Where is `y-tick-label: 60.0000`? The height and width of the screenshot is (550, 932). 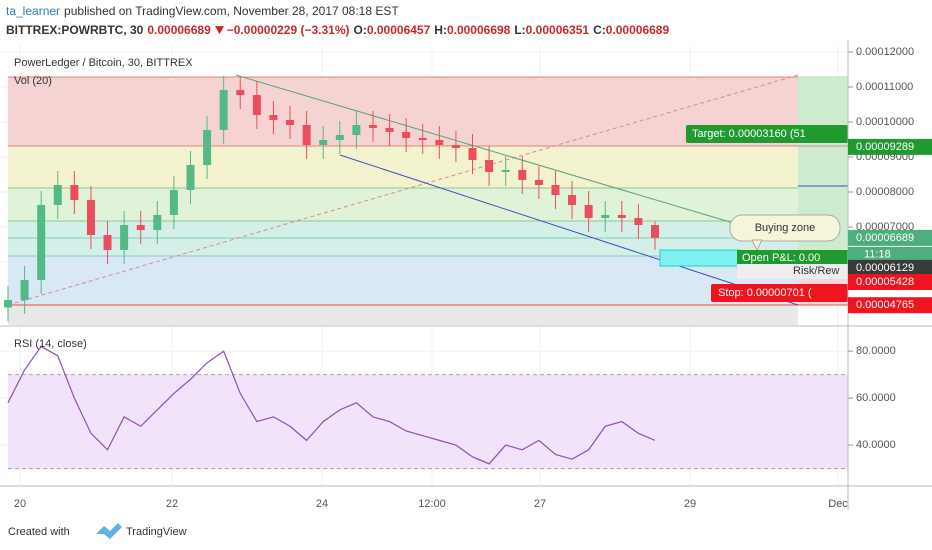 y-tick-label: 60.0000 is located at coordinates (876, 398).